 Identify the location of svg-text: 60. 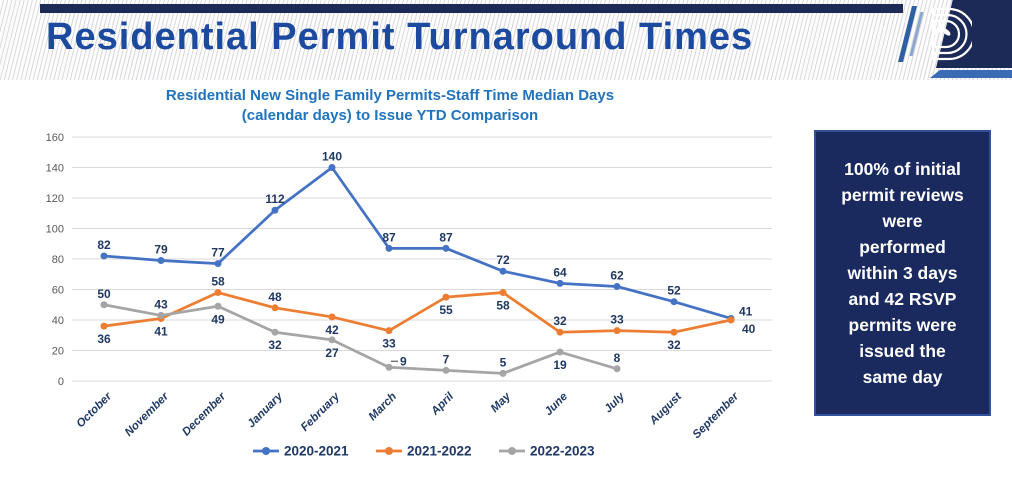
(58, 291).